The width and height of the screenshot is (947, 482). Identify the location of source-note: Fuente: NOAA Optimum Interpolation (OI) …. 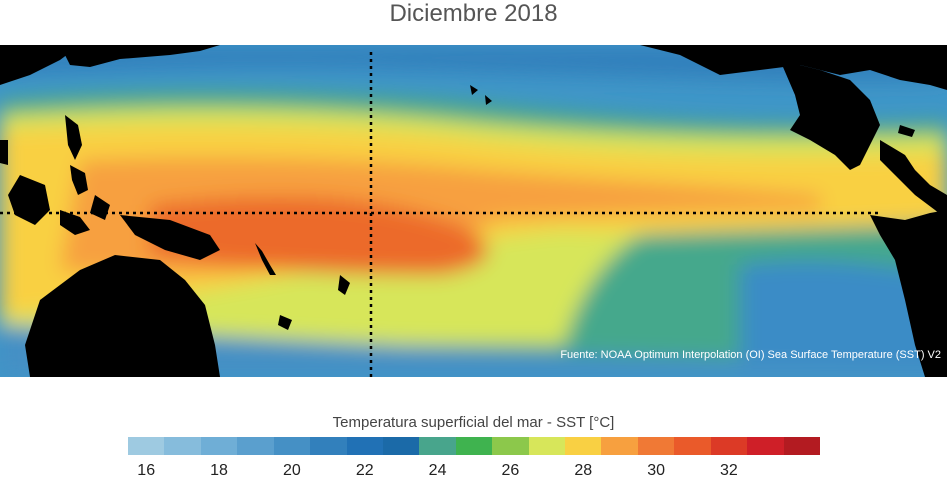
(750, 355).